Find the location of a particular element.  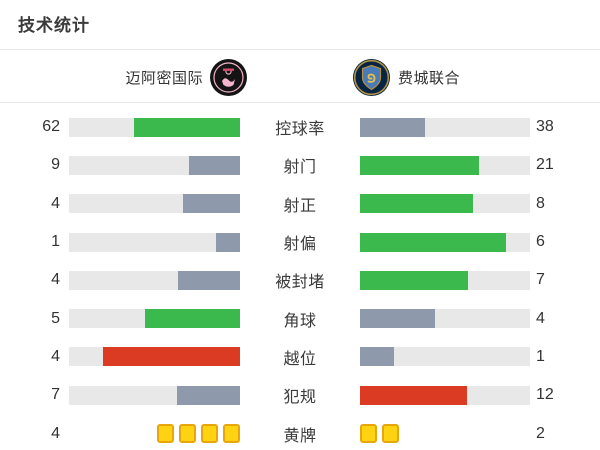

stat-label: 射偏 is located at coordinates (300, 245).